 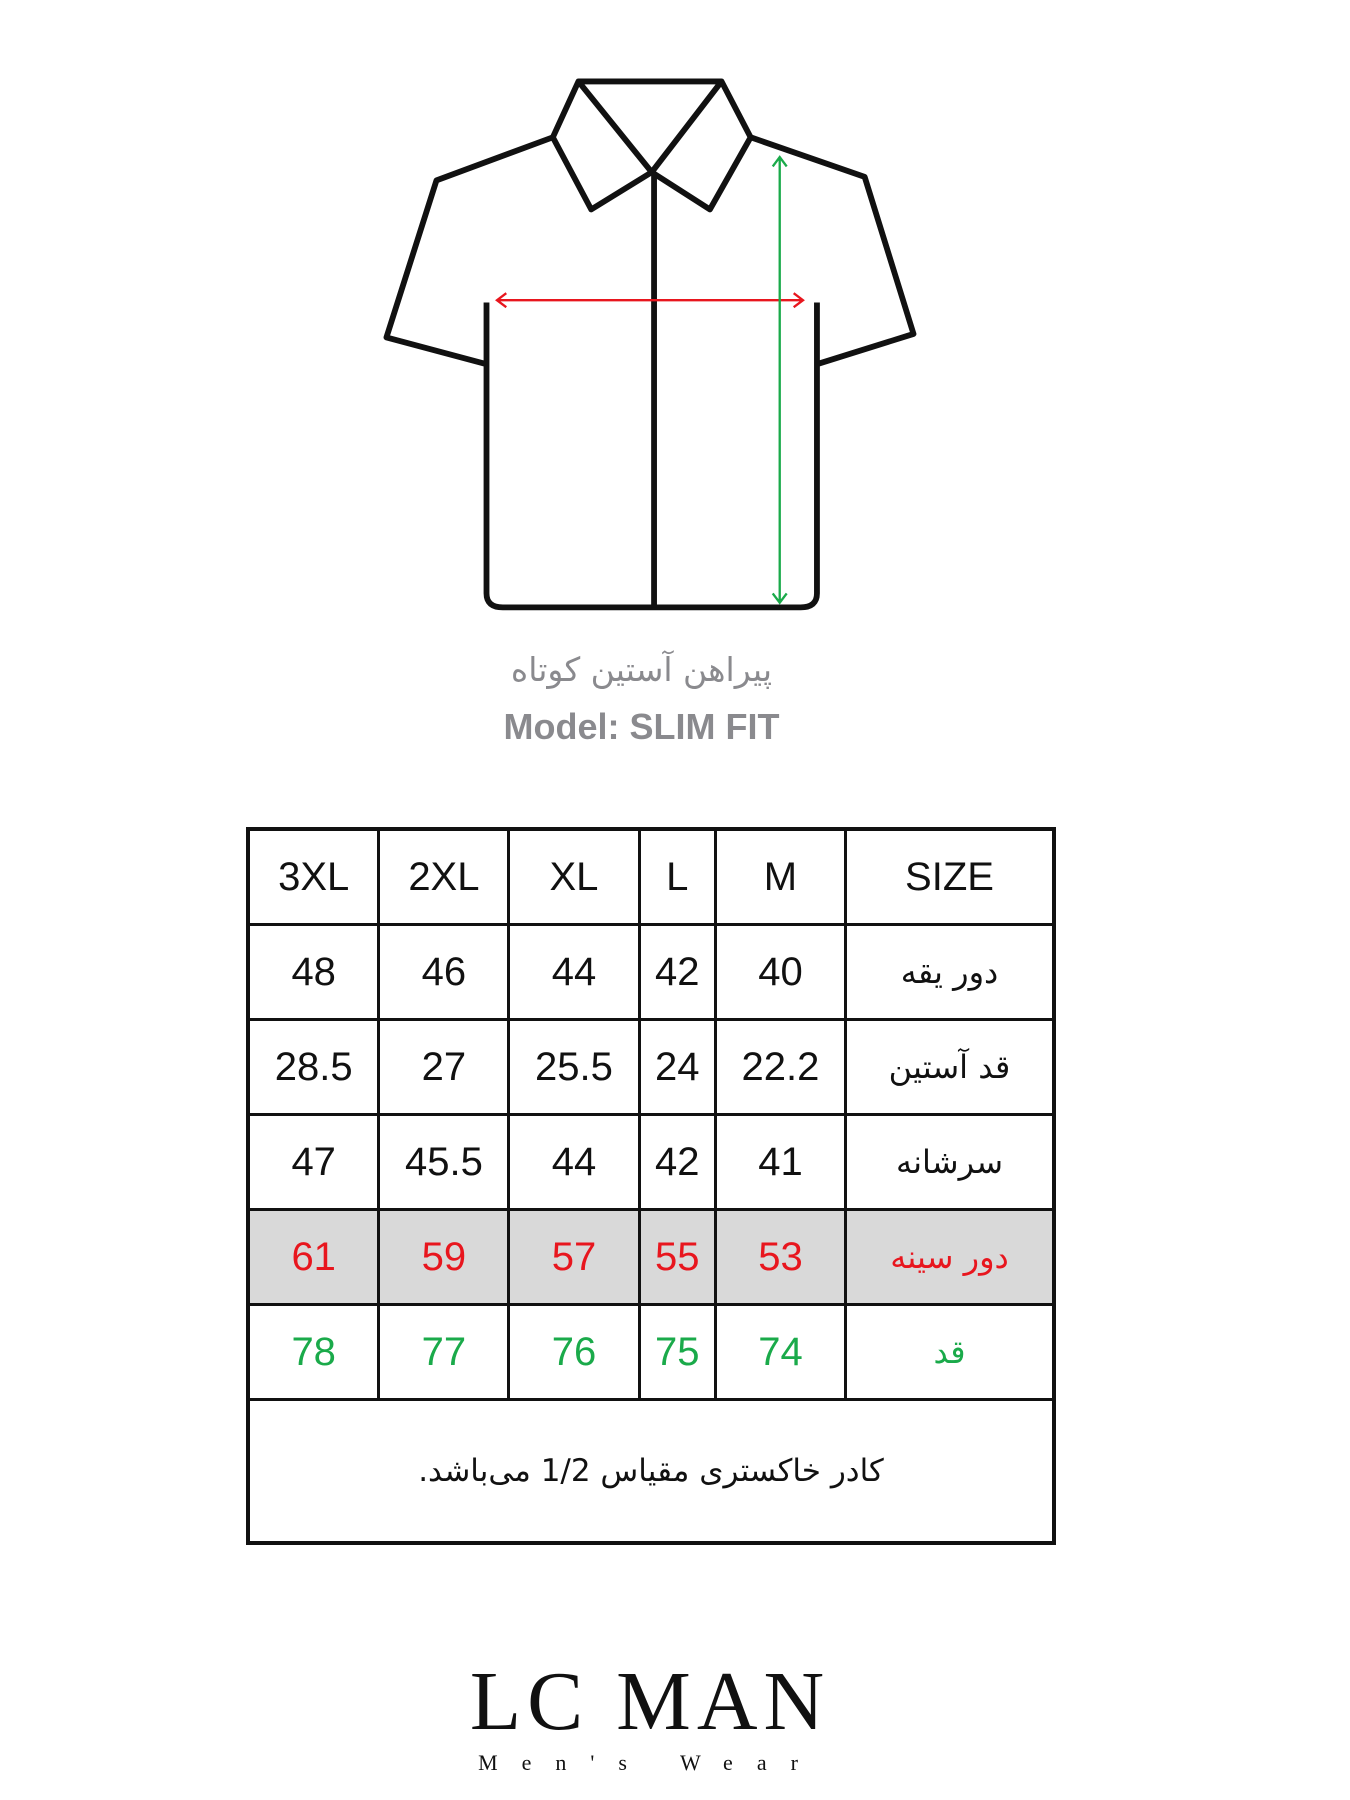 I want to click on model-label: Model: SLIM FIT, so click(x=641, y=726).